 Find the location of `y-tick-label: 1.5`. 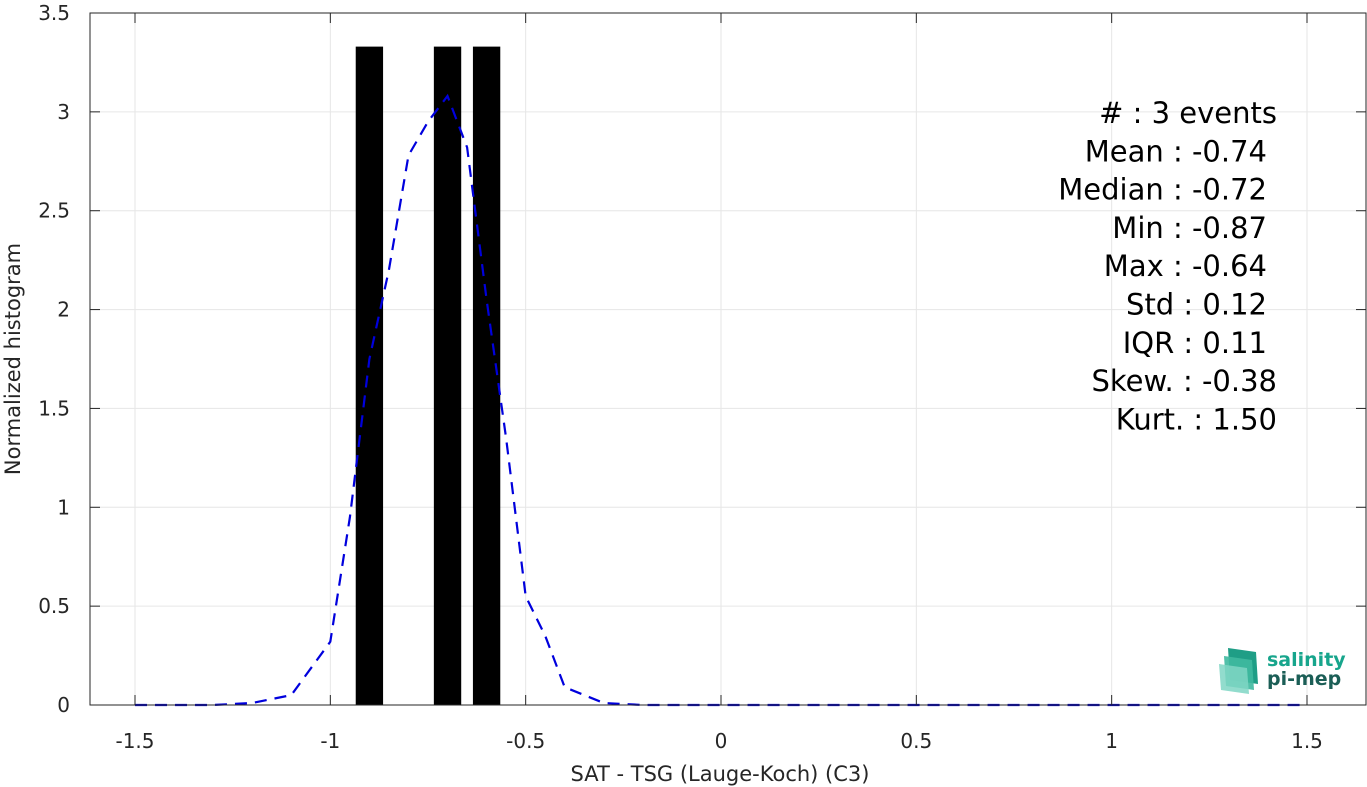

y-tick-label: 1.5 is located at coordinates (54, 408).